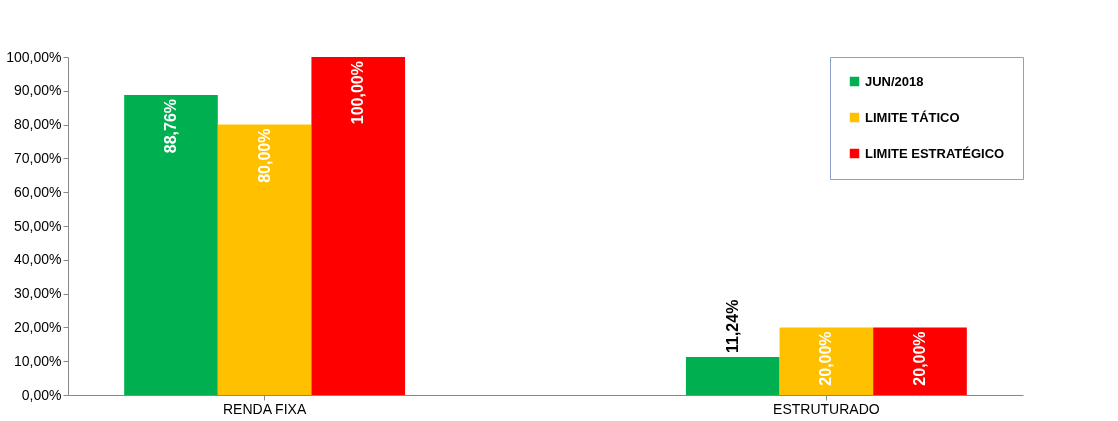 The width and height of the screenshot is (1118, 421). Describe the element at coordinates (34, 56) in the screenshot. I see `y-tick-label: 100,00%` at that location.